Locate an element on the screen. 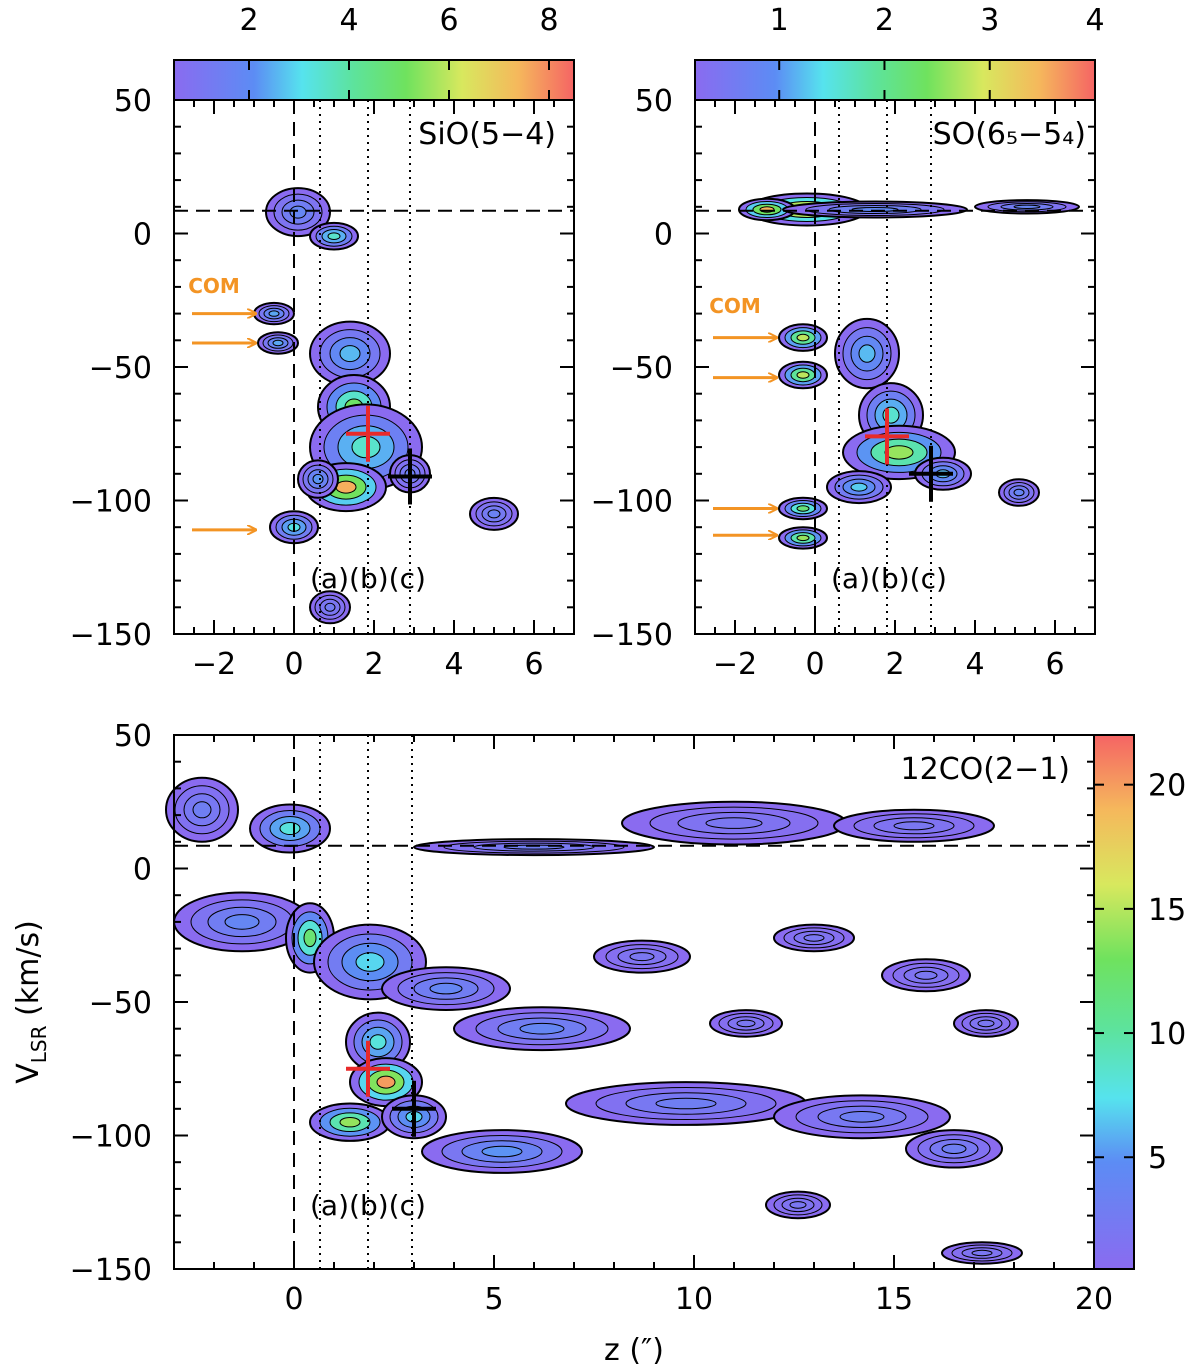 The height and width of the screenshot is (1370, 1200). red-position-marker is located at coordinates (368, 1068).